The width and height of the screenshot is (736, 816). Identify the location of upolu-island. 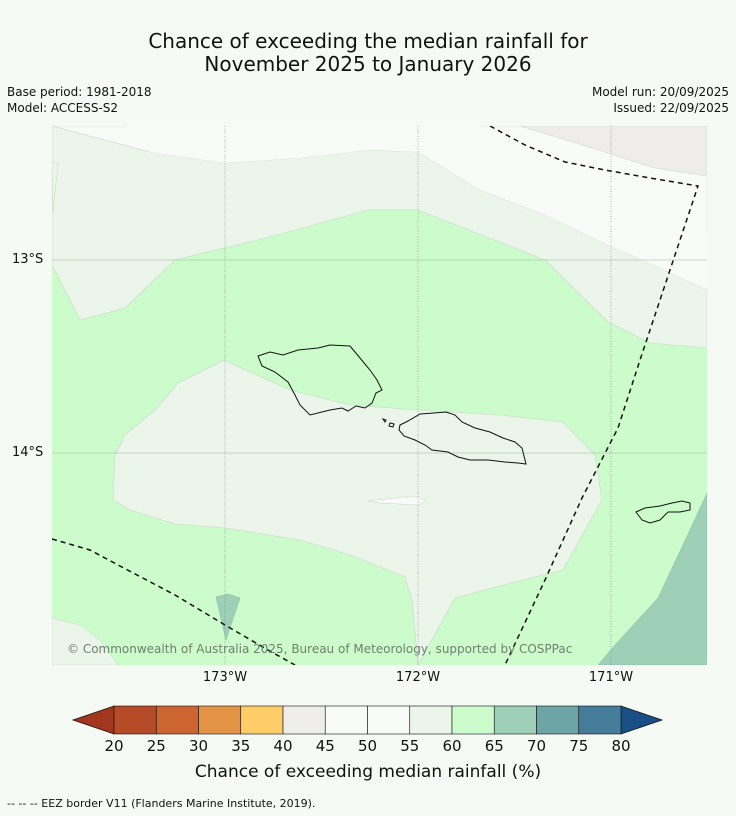
(462, 438).